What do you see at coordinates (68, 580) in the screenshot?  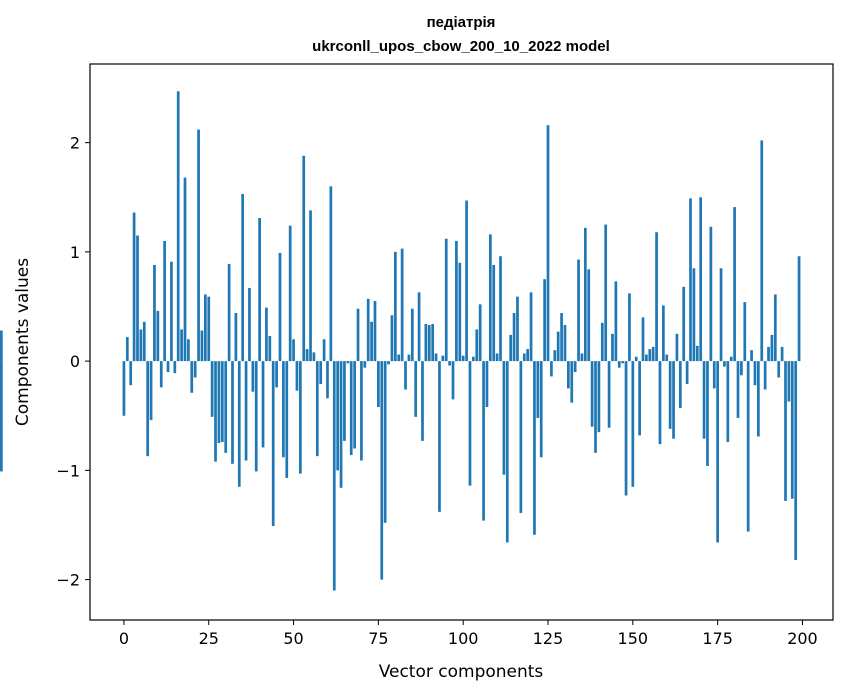 I see `y-tick-label--2: −2` at bounding box center [68, 580].